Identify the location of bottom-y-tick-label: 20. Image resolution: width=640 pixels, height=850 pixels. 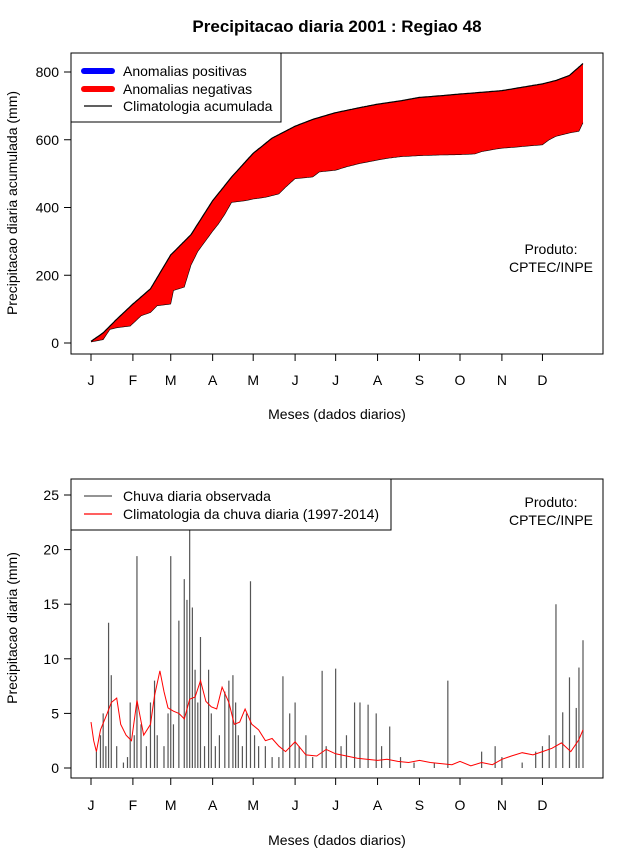
(51, 550).